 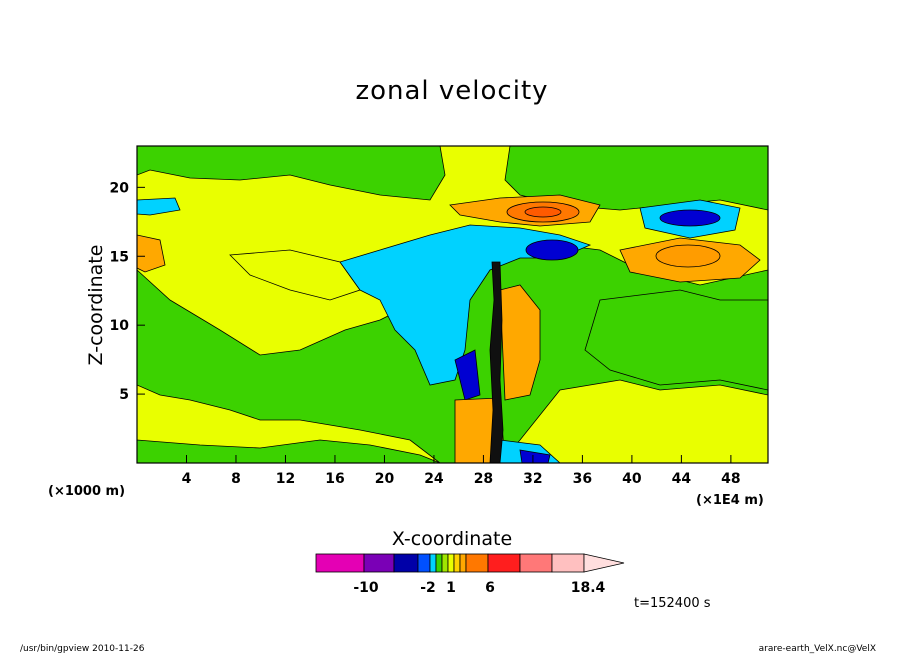 I want to click on contour-orange-left, so click(x=151, y=253).